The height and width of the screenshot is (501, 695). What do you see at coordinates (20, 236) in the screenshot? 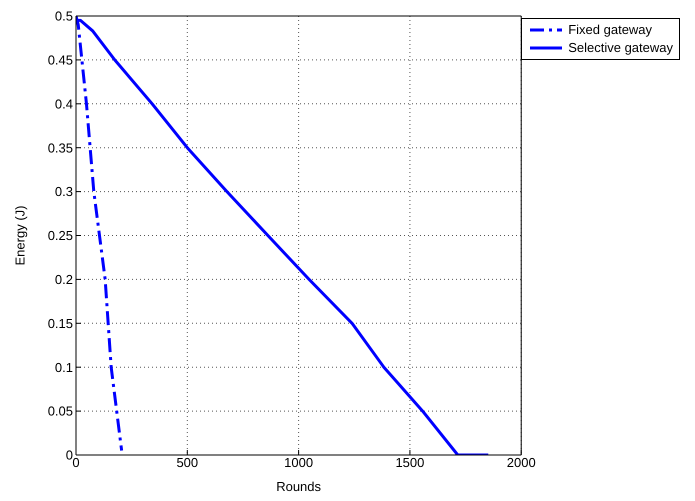
I see `y-axis-title: Energy (J)` at bounding box center [20, 236].